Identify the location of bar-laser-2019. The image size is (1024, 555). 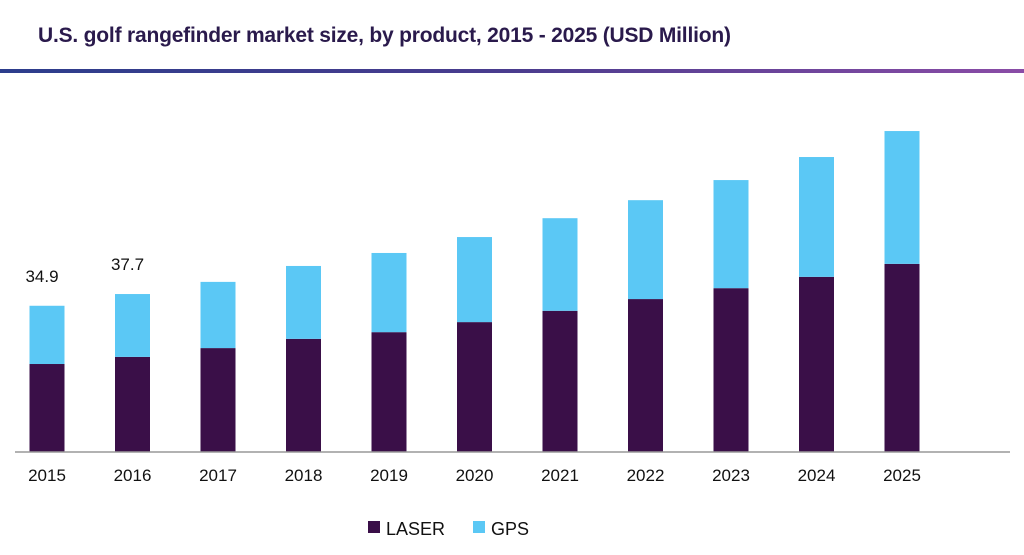
(389, 392).